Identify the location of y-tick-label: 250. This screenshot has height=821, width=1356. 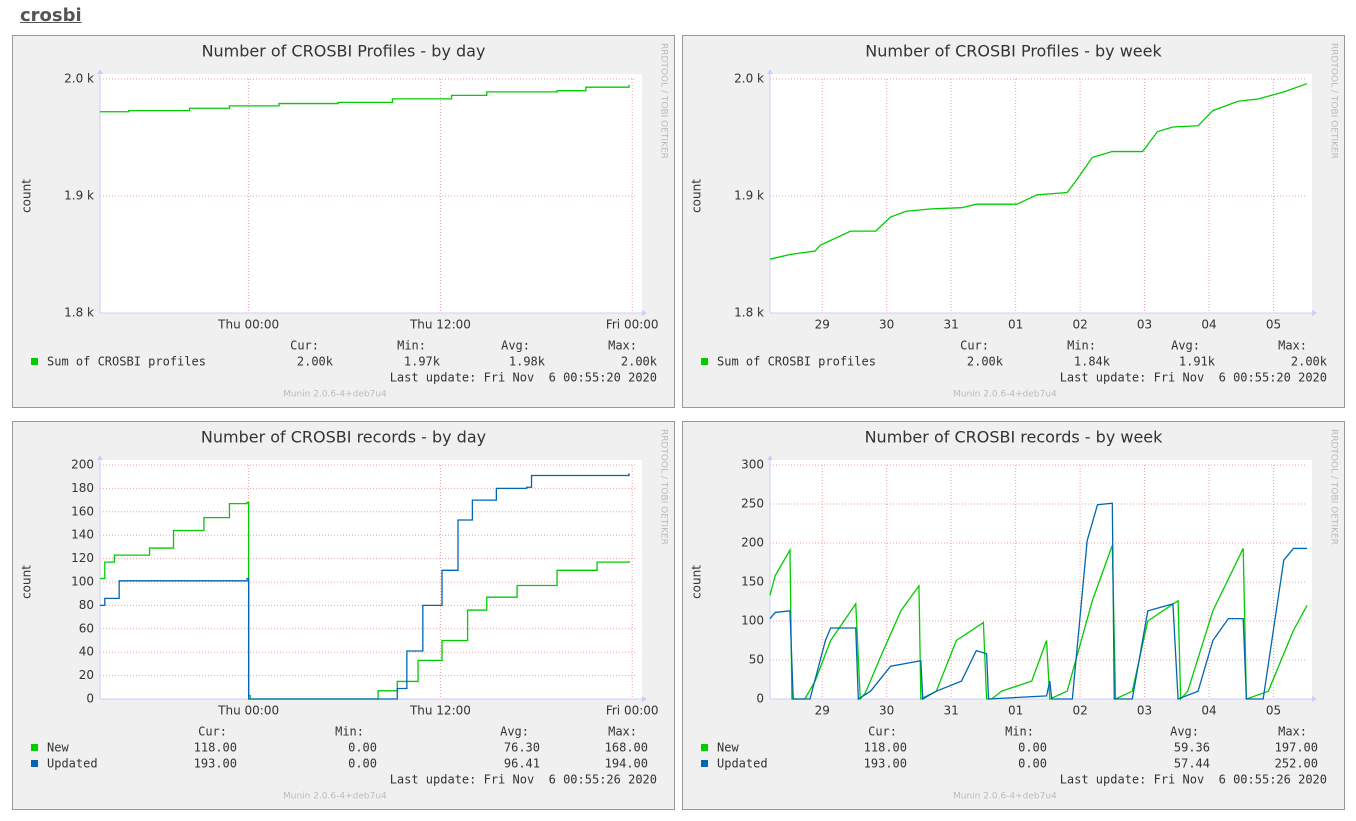
(752, 504).